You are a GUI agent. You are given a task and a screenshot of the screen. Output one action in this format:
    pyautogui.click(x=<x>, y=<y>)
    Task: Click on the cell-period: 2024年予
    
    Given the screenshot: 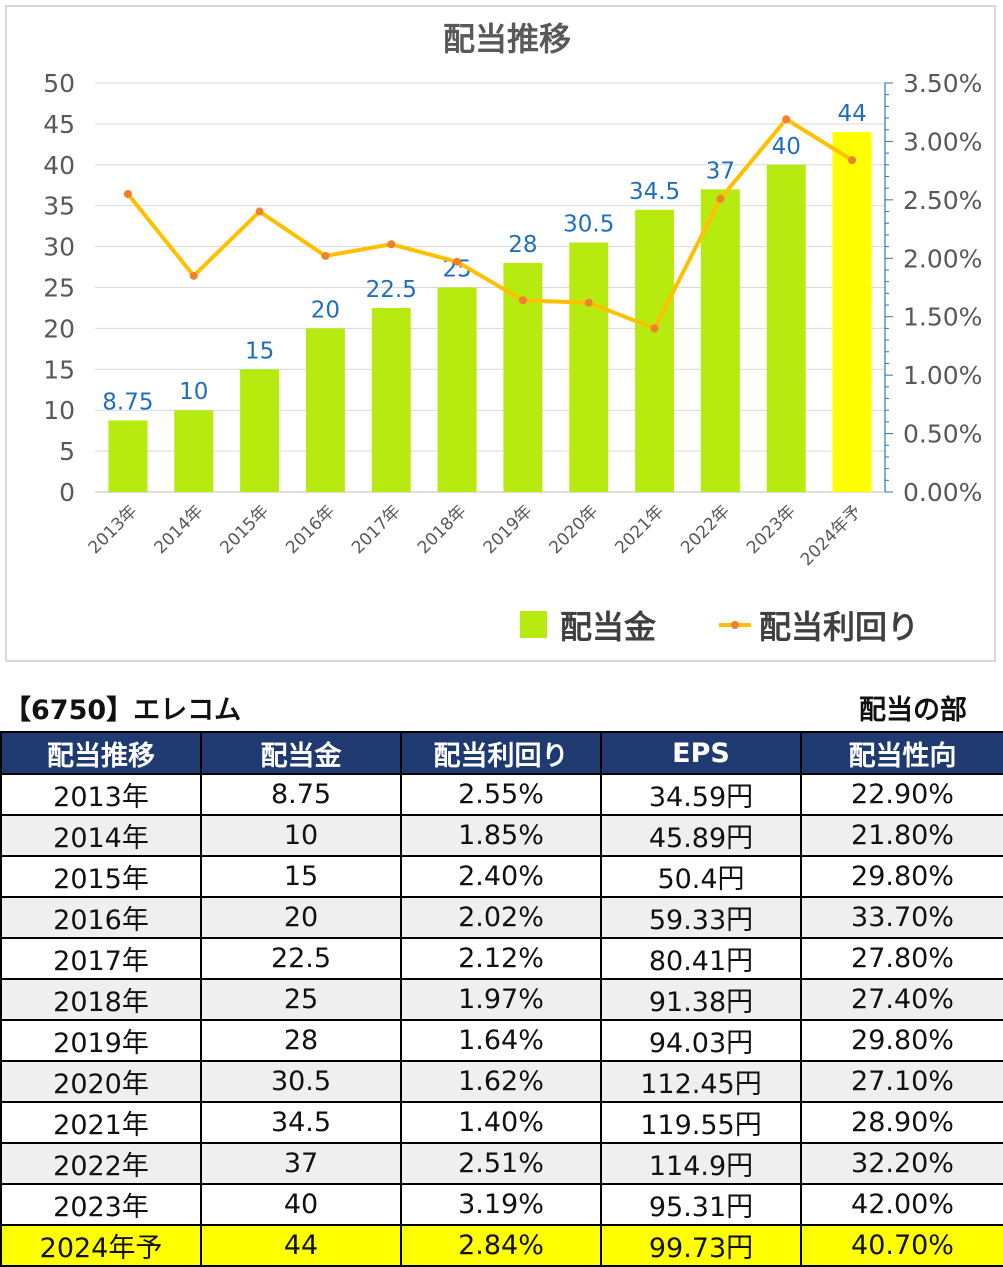 What is the action you would take?
    pyautogui.click(x=101, y=1245)
    